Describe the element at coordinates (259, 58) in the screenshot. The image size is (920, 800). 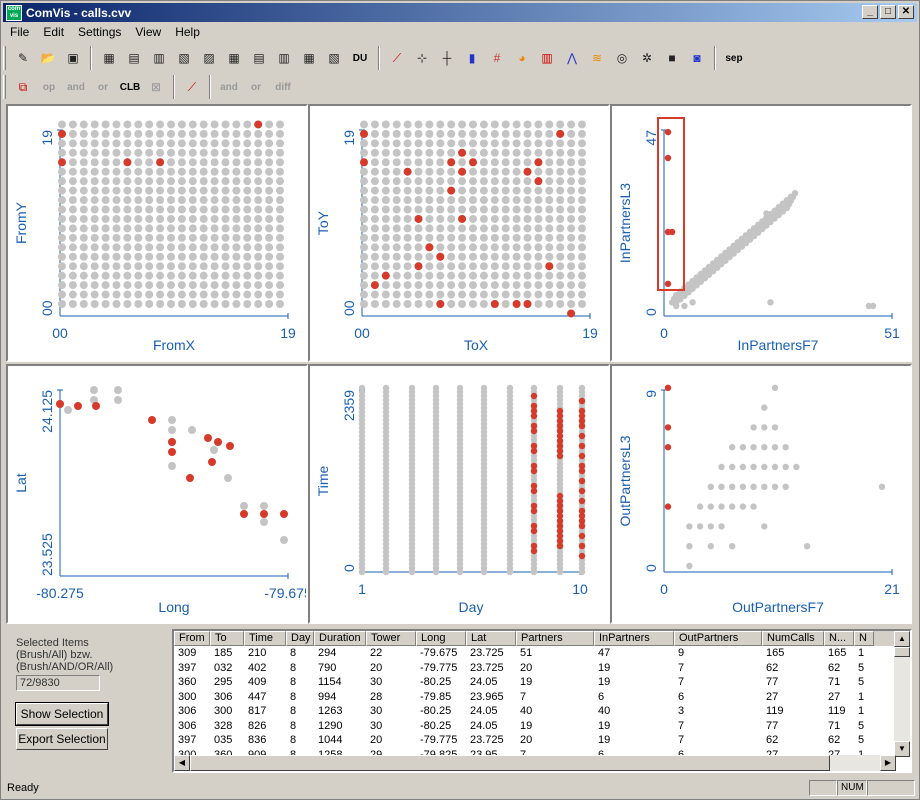
I see `layout-7-icon: ▤` at that location.